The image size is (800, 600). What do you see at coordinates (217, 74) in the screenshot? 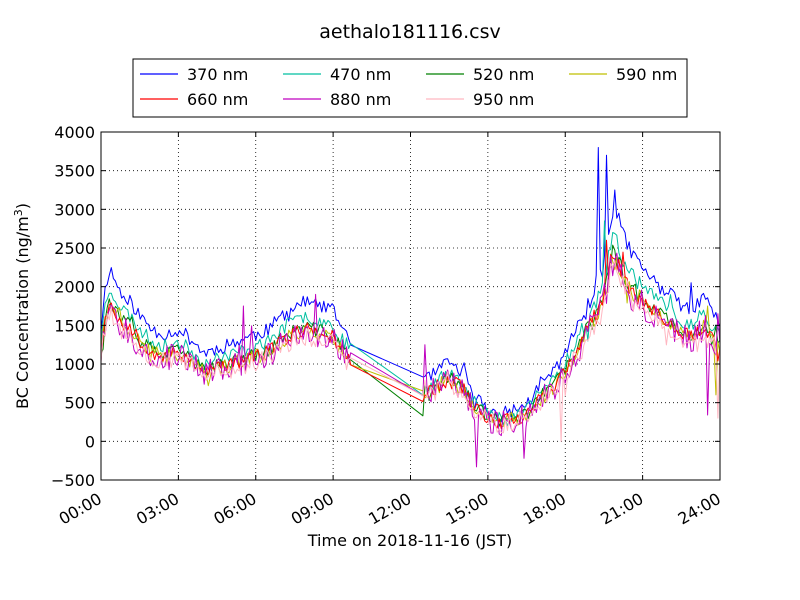
I see `legend-label: 370 nm` at bounding box center [217, 74].